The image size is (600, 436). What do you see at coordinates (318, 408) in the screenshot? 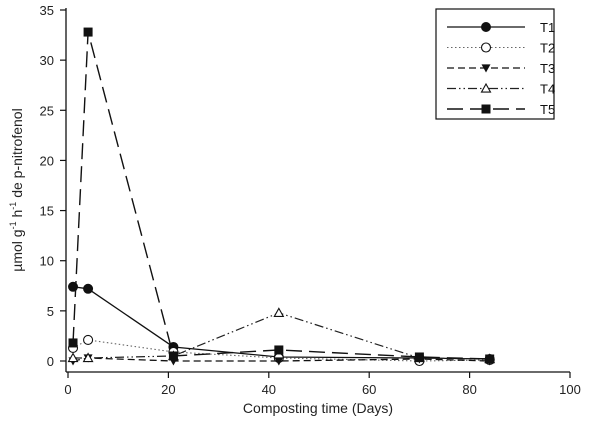
I see `x-axis-label: Composting time (Days)` at bounding box center [318, 408].